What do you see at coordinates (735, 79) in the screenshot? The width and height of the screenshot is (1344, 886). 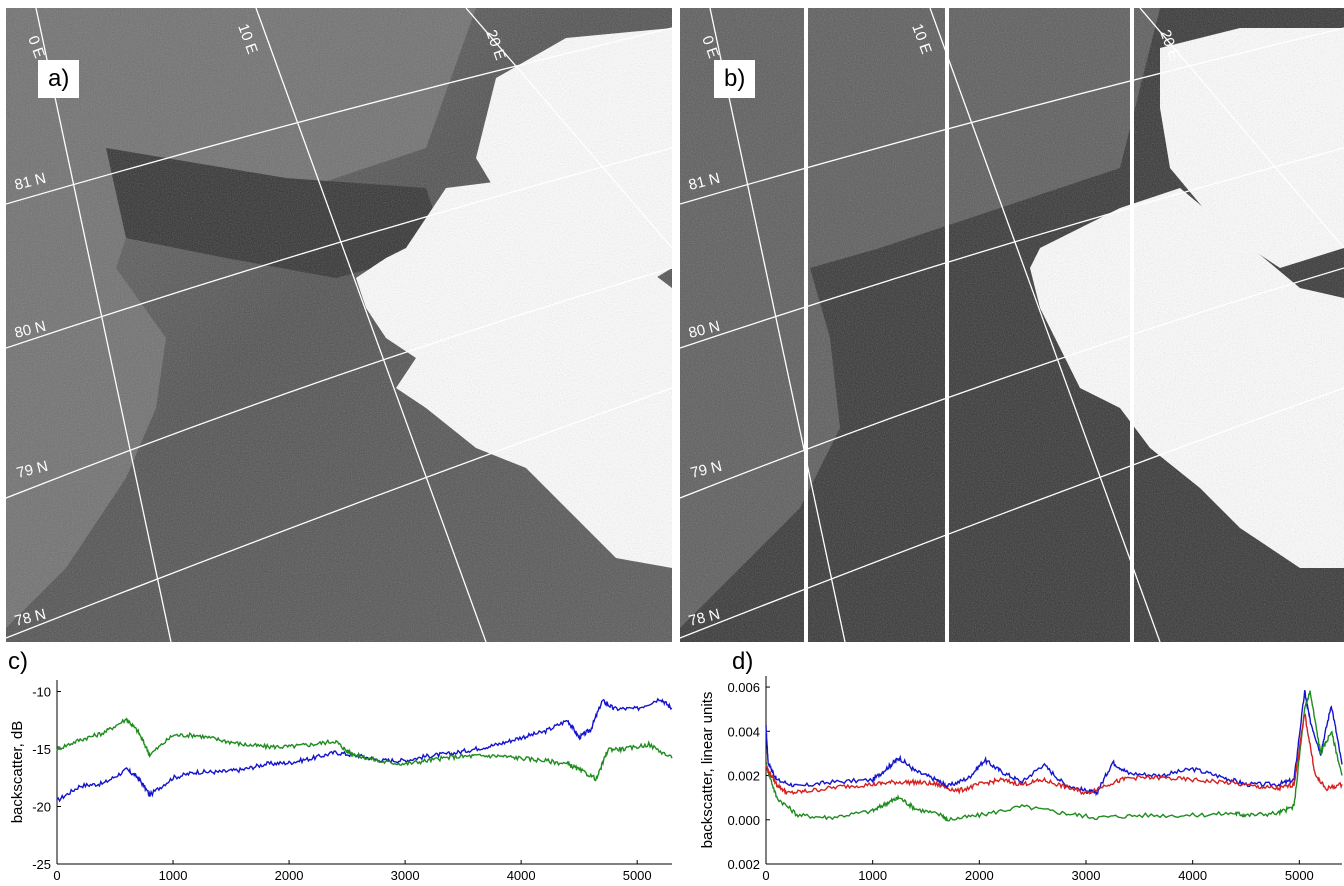 I see `panel-label-b: b)` at bounding box center [735, 79].